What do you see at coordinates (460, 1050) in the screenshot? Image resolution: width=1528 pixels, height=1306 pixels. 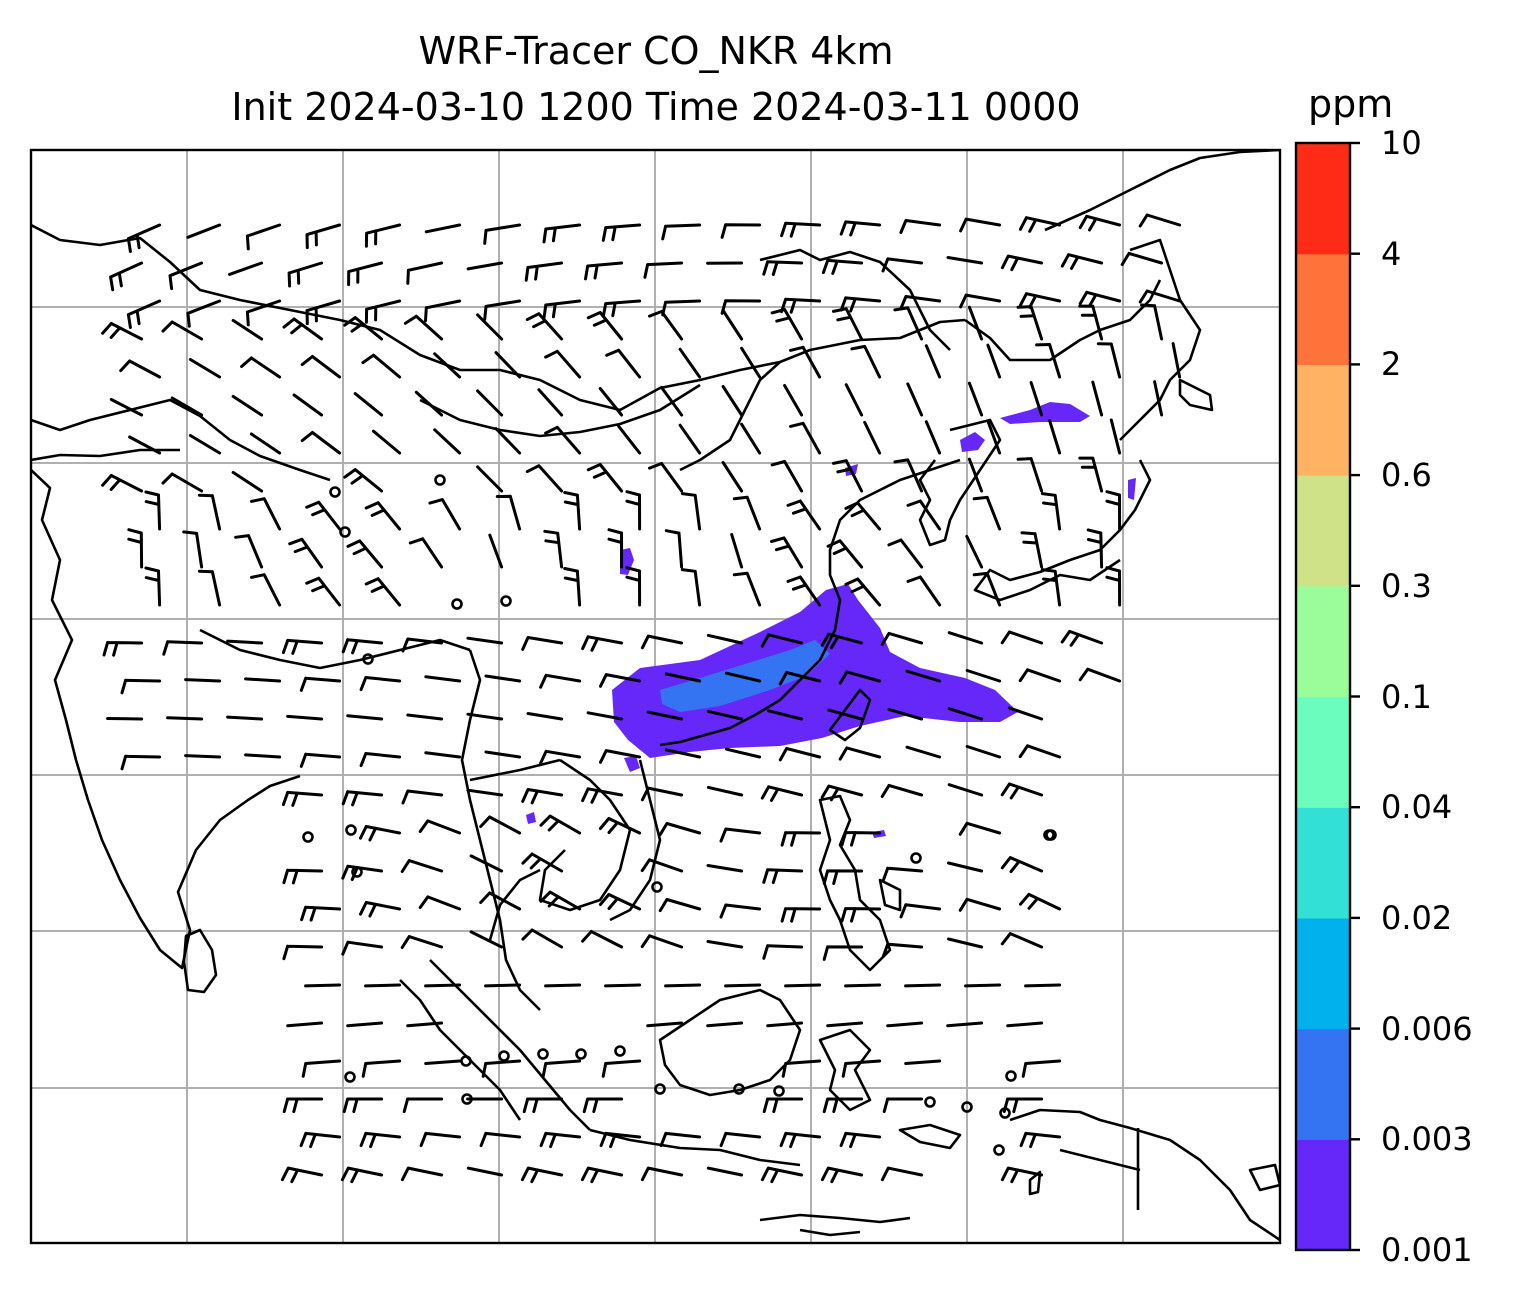 I see `coastline-sumatra-south` at bounding box center [460, 1050].